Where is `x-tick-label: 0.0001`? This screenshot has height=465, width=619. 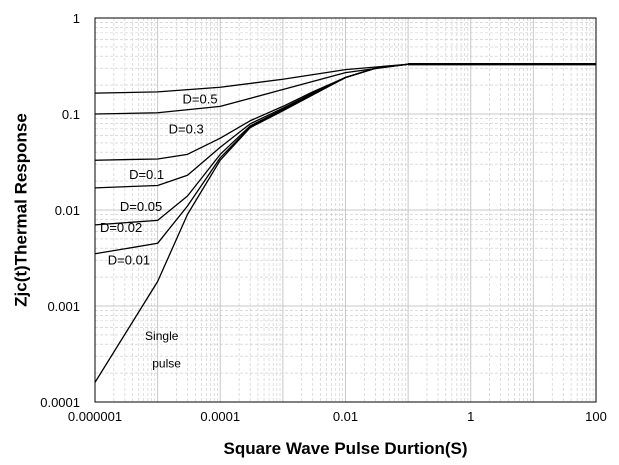 x-tick-label: 0.0001 is located at coordinates (220, 416).